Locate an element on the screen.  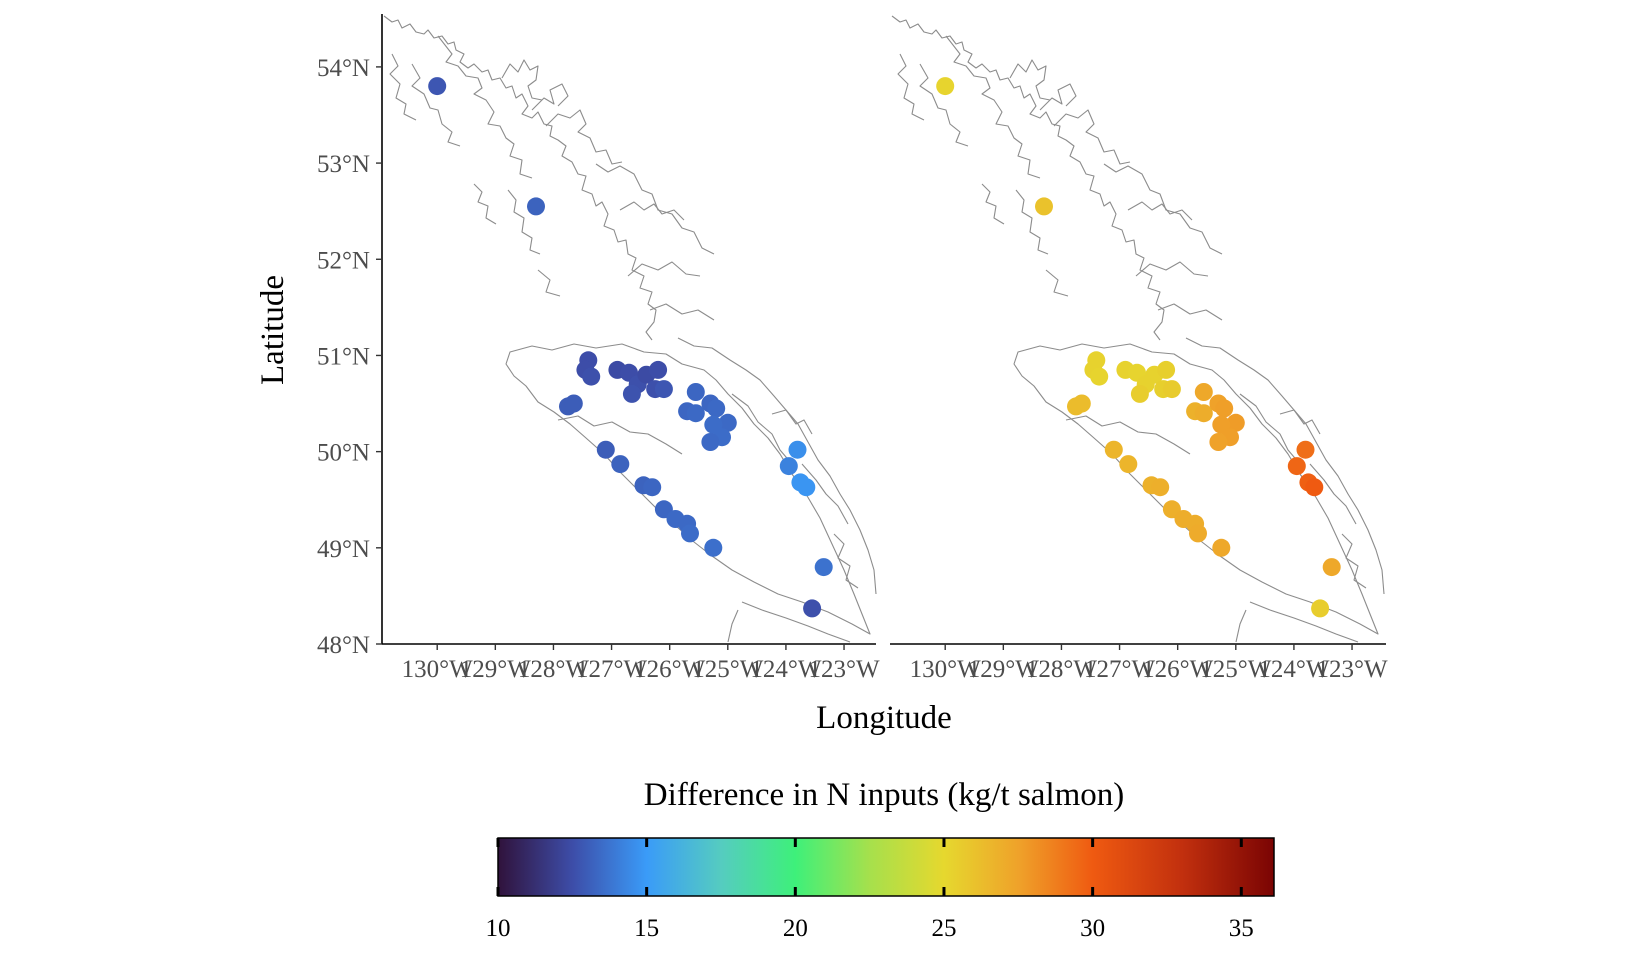
y-tick-label: 53°N is located at coordinates (343, 164).